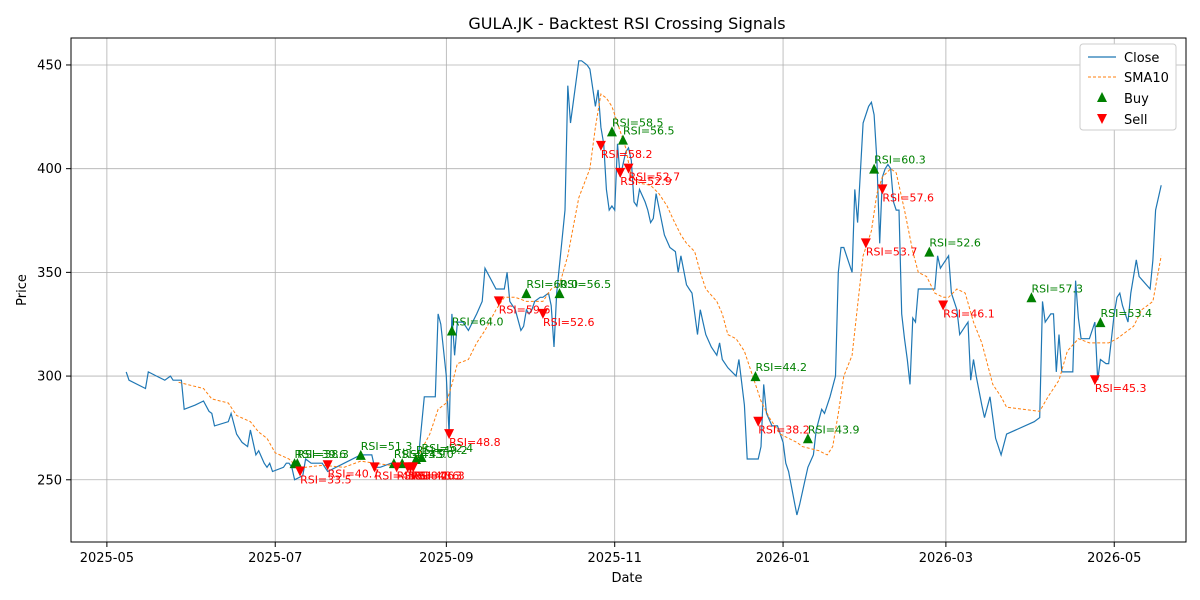  Describe the element at coordinates (354, 473) in the screenshot. I see `sell-annotation: RSI=40.7` at that location.